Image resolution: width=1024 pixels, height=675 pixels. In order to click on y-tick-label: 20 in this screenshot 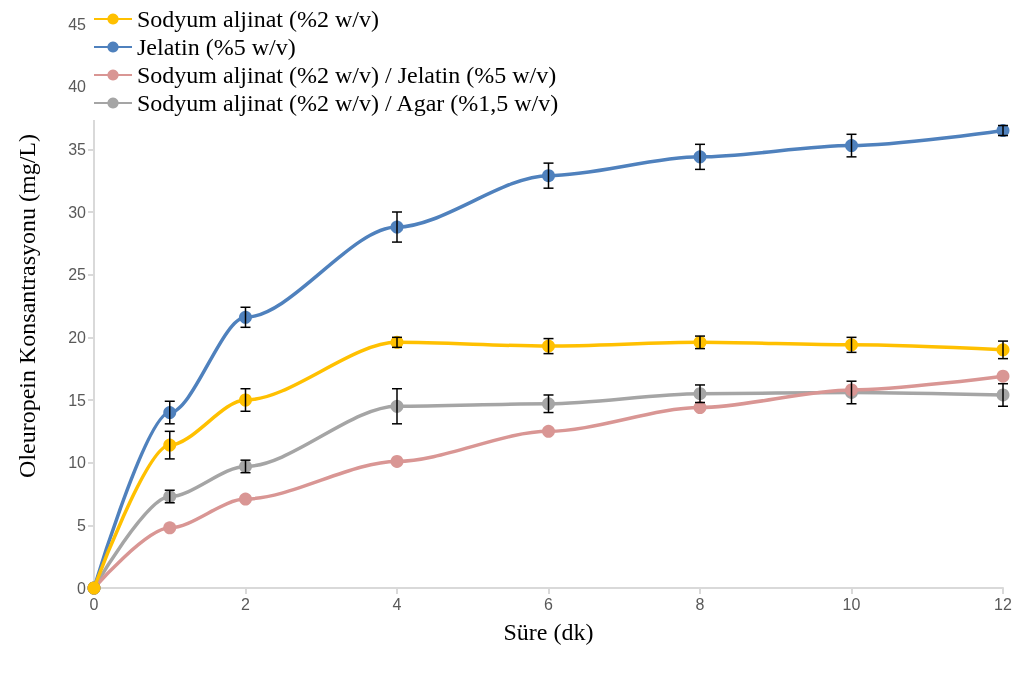, I will do `click(77, 337)`.